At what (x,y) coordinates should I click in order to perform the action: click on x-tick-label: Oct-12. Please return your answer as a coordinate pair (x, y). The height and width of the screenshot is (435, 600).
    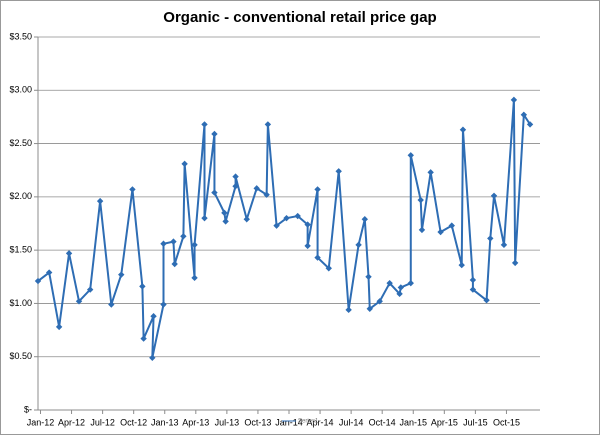
    Looking at the image, I should click on (133, 422).